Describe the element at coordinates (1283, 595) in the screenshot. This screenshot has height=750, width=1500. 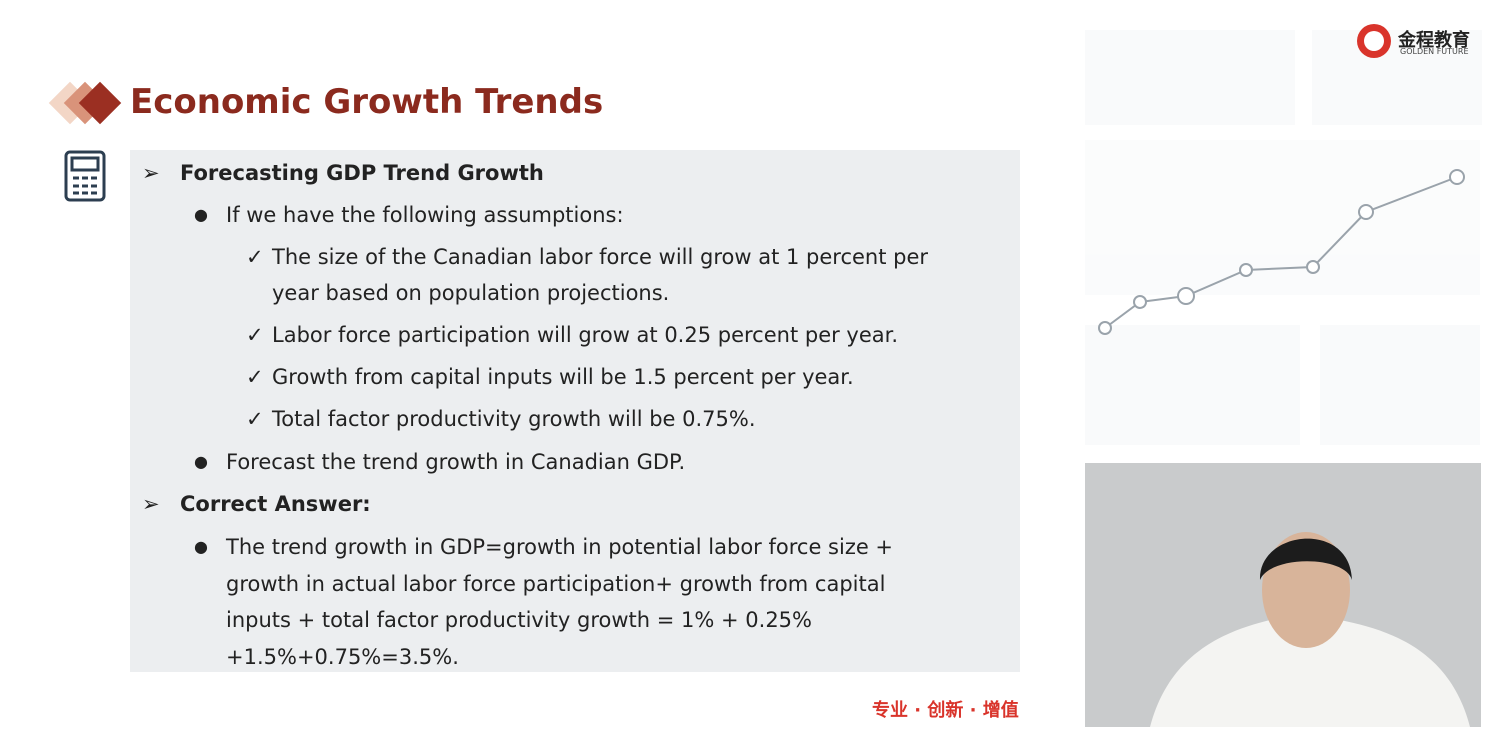
I see `webcam` at that location.